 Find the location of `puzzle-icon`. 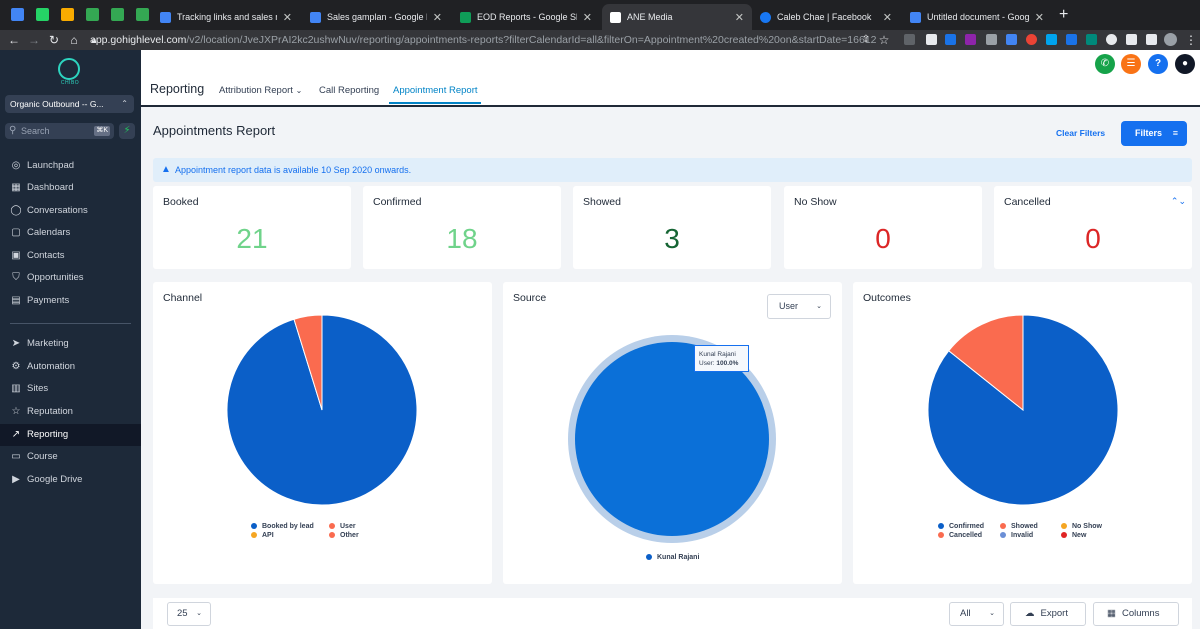

puzzle-icon is located at coordinates (1131, 39).